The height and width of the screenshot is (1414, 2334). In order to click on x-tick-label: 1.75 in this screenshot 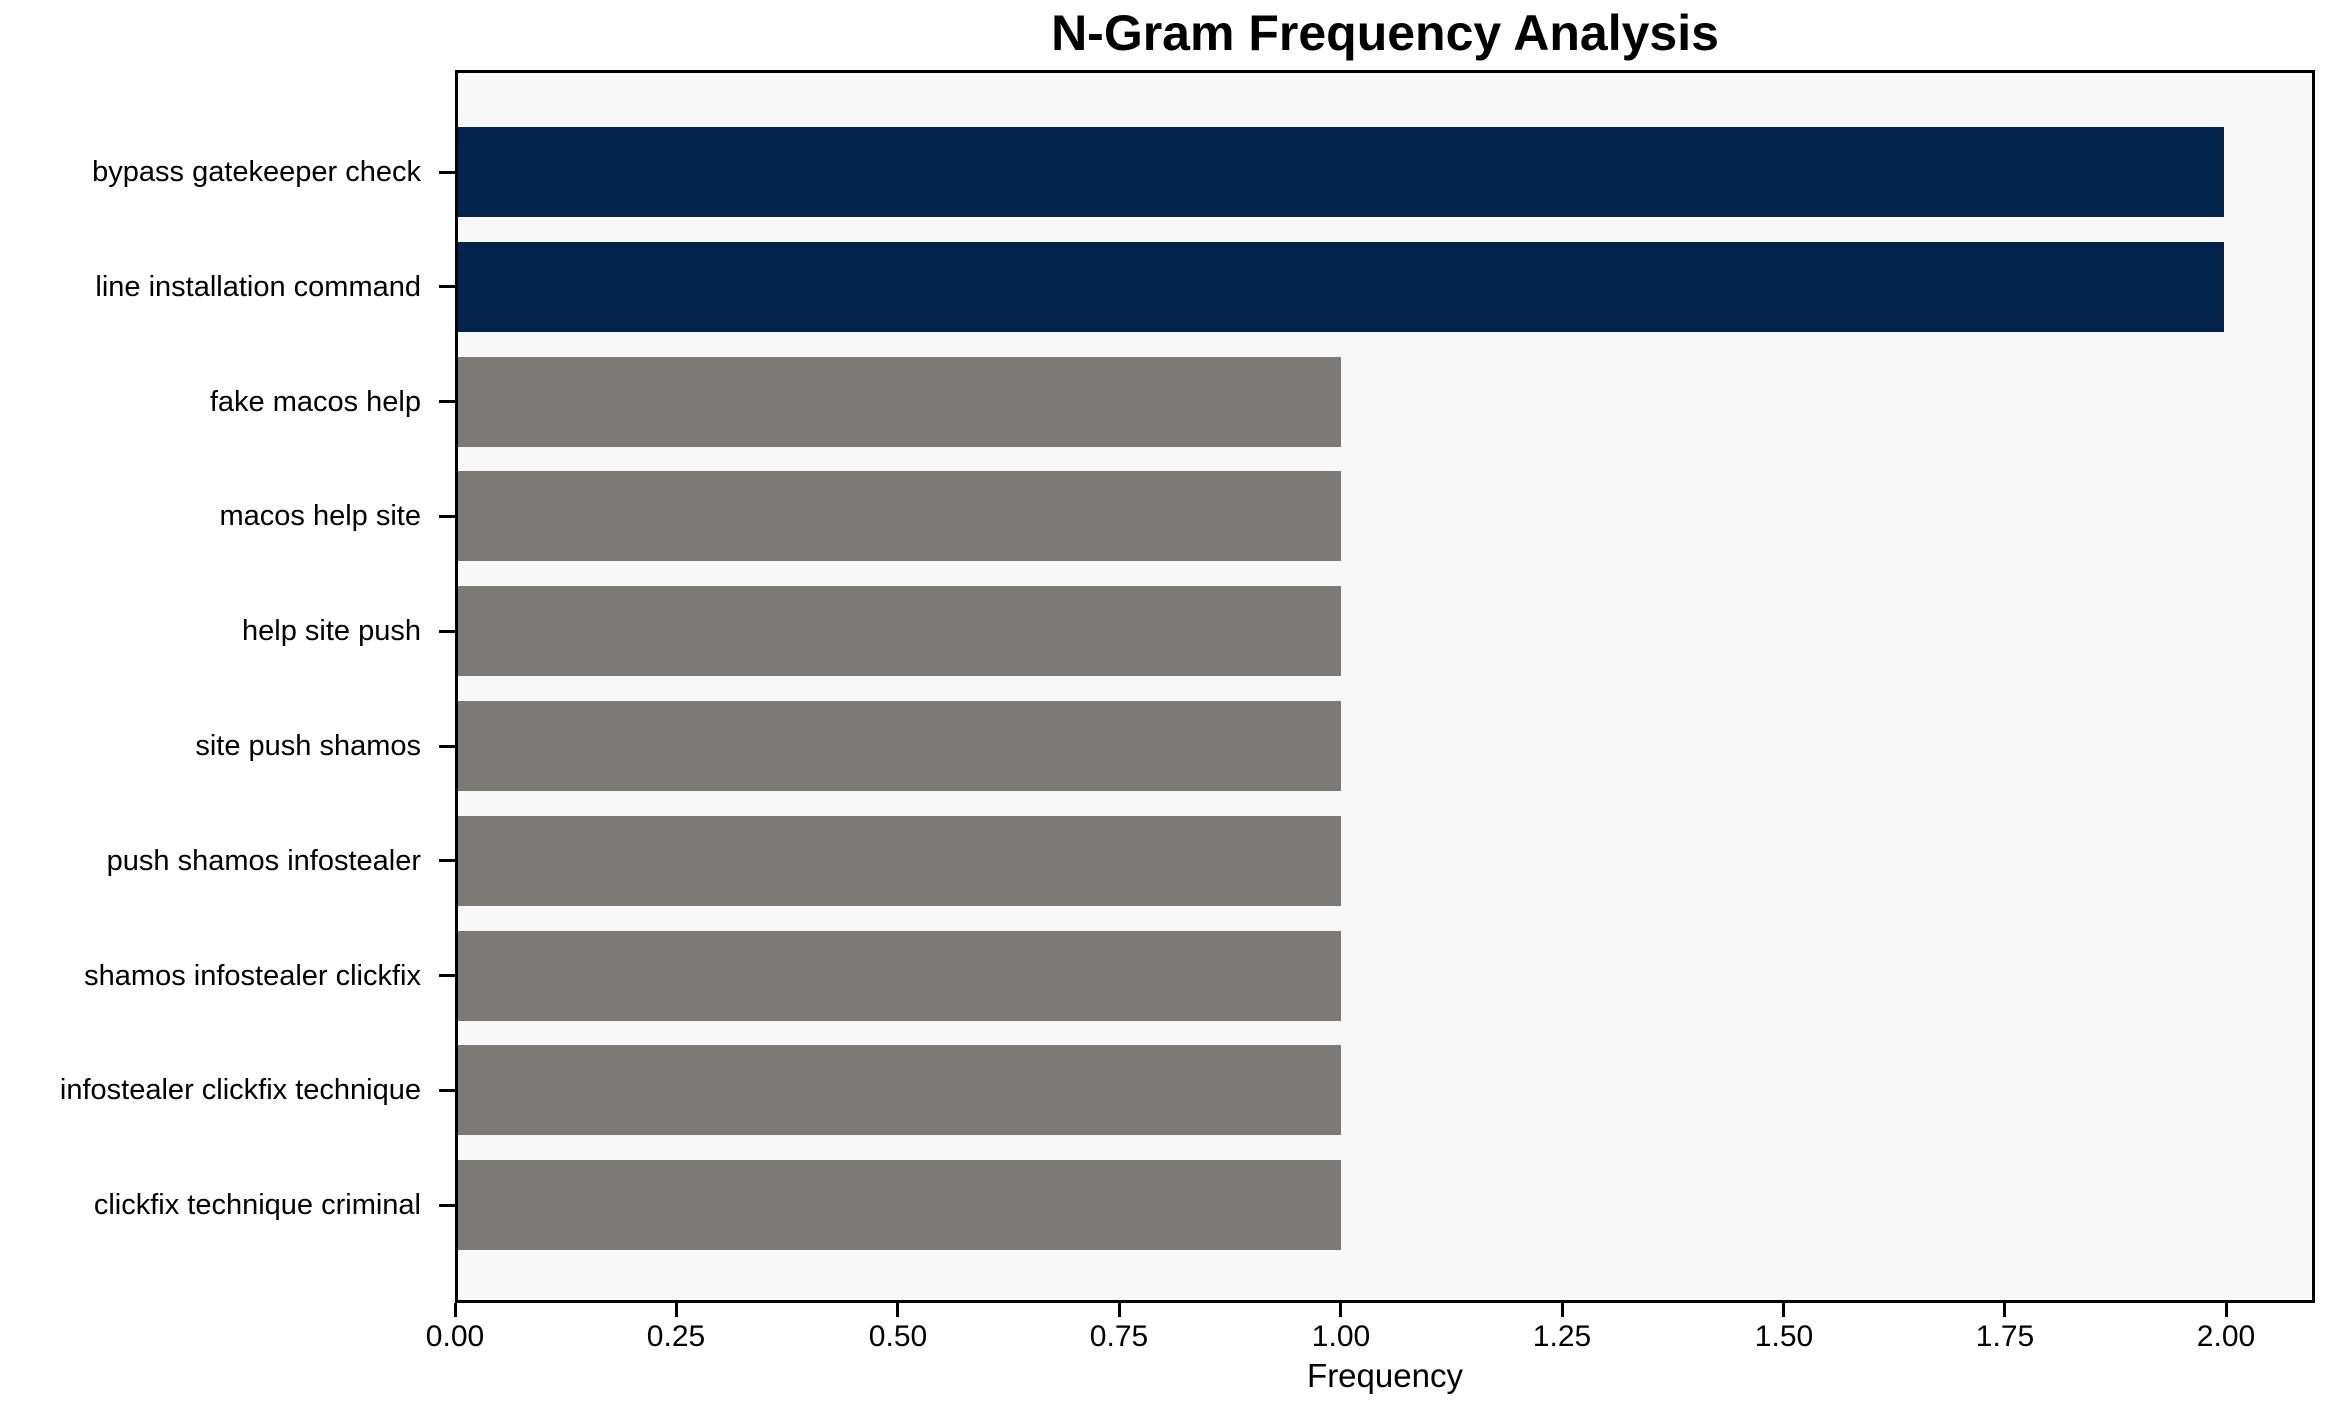, I will do `click(2005, 1336)`.